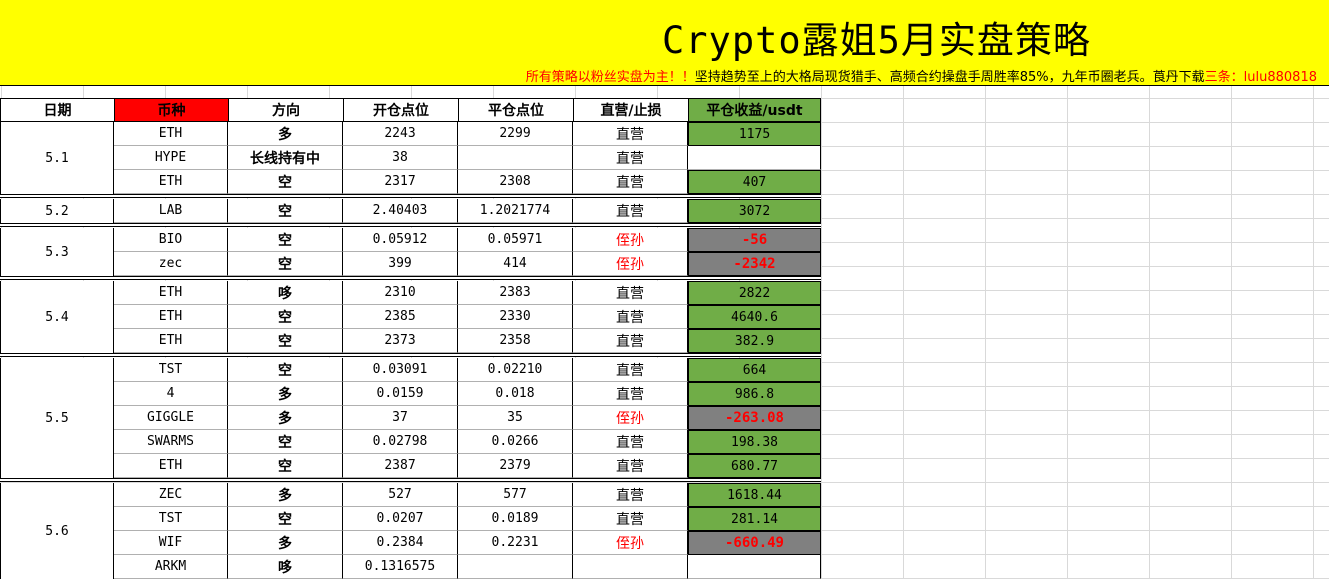 The height and width of the screenshot is (579, 1329). I want to click on pnl-cell: -660.49, so click(754, 543).